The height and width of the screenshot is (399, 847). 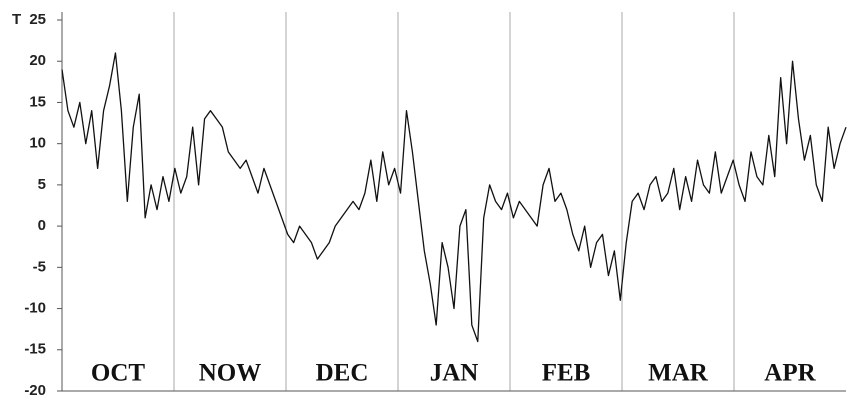 What do you see at coordinates (37, 60) in the screenshot?
I see `y-tick-label: 20` at bounding box center [37, 60].